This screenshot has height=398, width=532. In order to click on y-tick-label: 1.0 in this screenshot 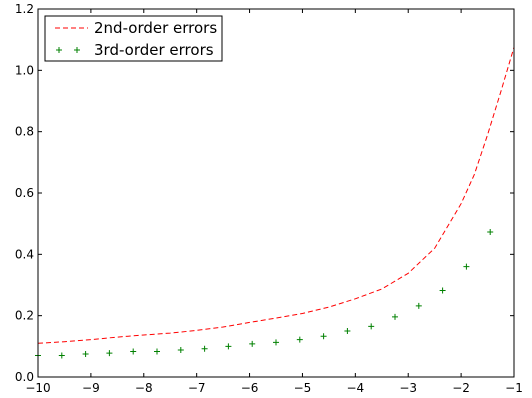, I will do `click(24, 70)`.